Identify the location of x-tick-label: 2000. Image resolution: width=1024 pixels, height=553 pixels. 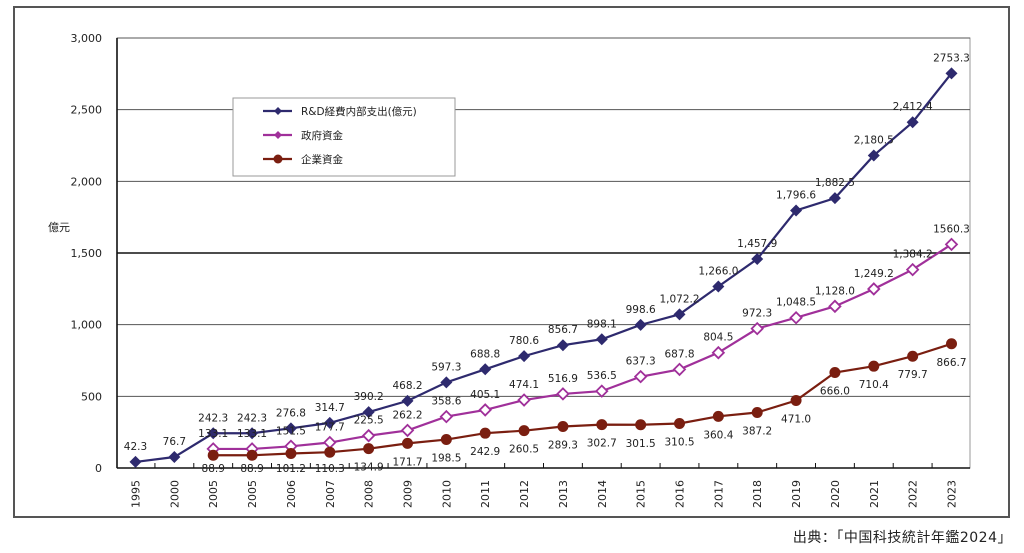
(174, 494).